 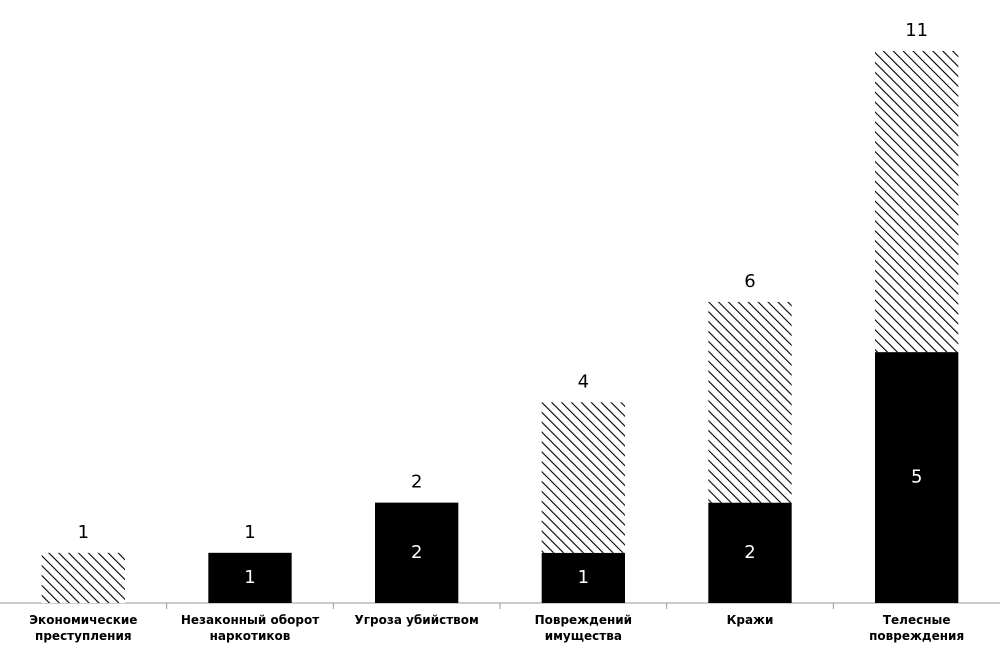 What do you see at coordinates (749, 281) in the screenshot?
I see `total-label: 6` at bounding box center [749, 281].